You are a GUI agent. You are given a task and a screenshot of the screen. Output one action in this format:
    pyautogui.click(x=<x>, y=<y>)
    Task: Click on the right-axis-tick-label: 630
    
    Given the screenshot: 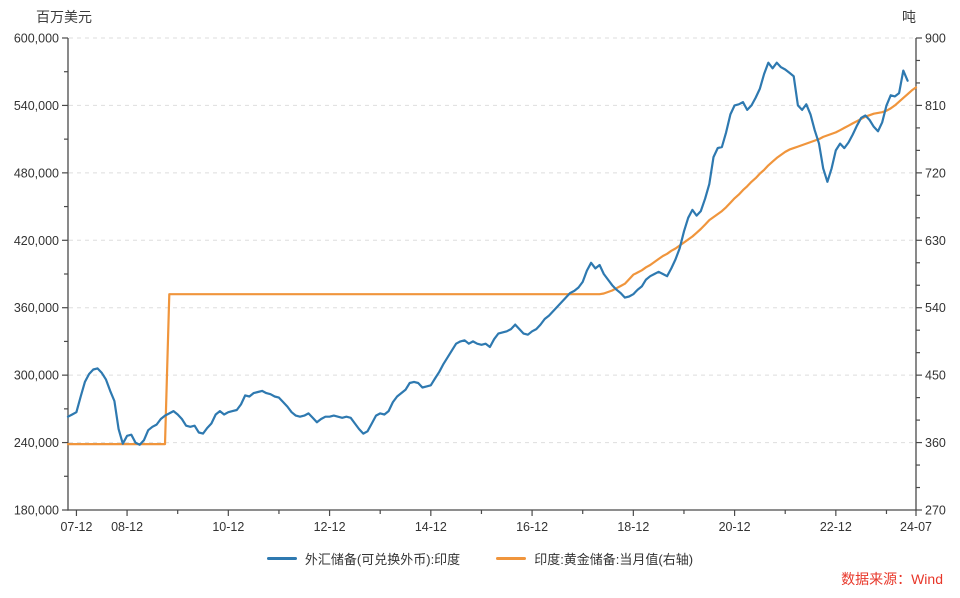 What is the action you would take?
    pyautogui.click(x=935, y=241)
    